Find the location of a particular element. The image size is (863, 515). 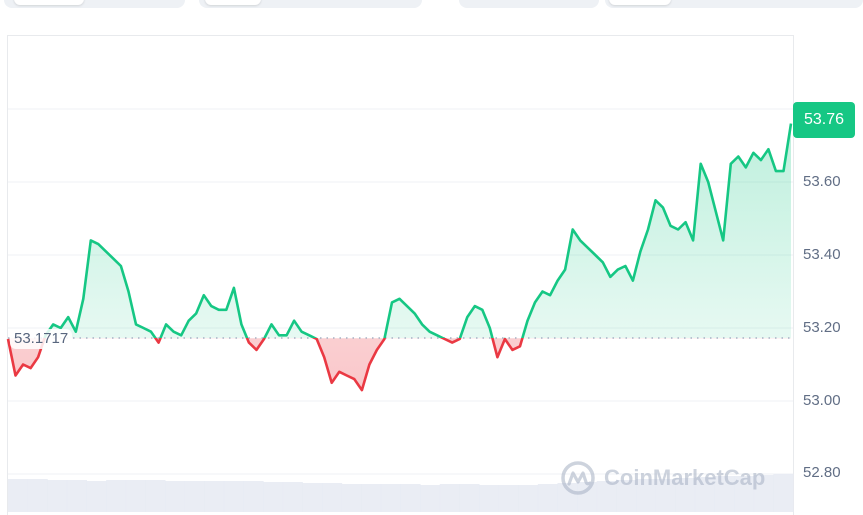

watermark-text: CoinMarketCap is located at coordinates (685, 477).